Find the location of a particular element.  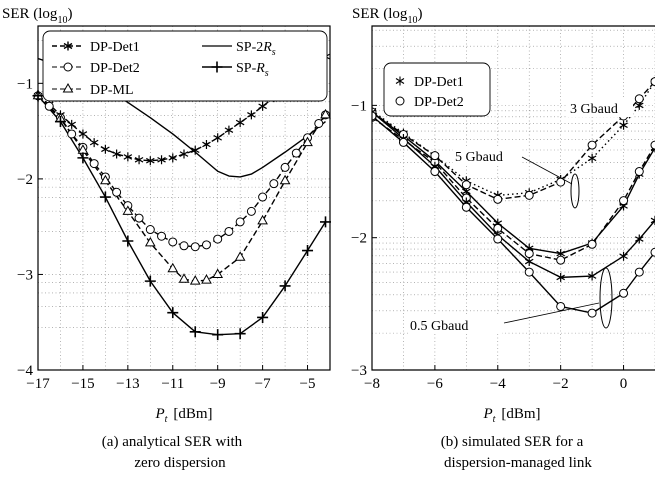

panel-b-annotation-5gbaud: 5 Gbaud is located at coordinates (516, 178).